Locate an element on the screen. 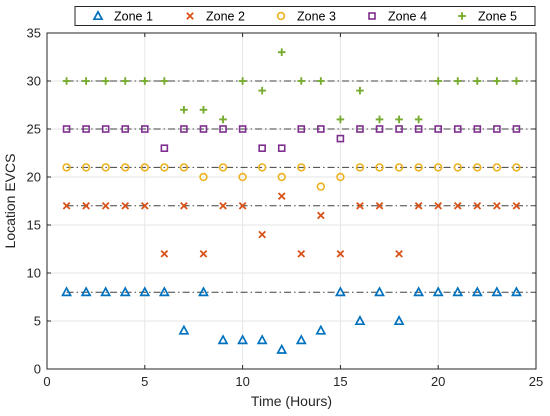 The image size is (550, 416). y-tick-label-5: 5 is located at coordinates (37, 321).